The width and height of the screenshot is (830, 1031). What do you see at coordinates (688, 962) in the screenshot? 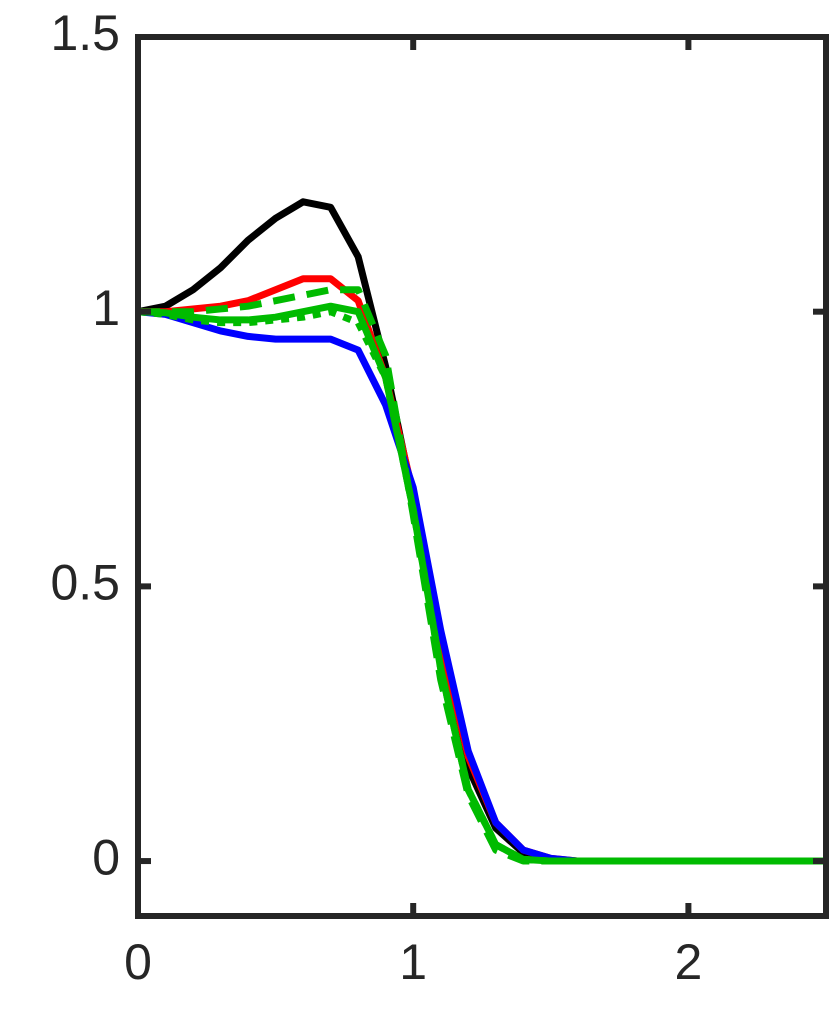
I see `x-tick-label: 2` at bounding box center [688, 962].